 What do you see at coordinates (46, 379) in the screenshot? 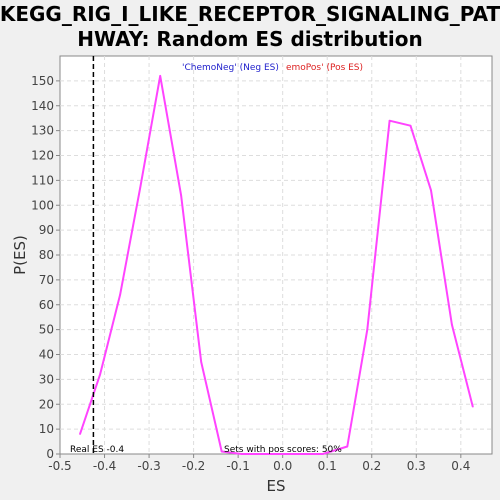
I see `y-tick-label: 30` at bounding box center [46, 379].